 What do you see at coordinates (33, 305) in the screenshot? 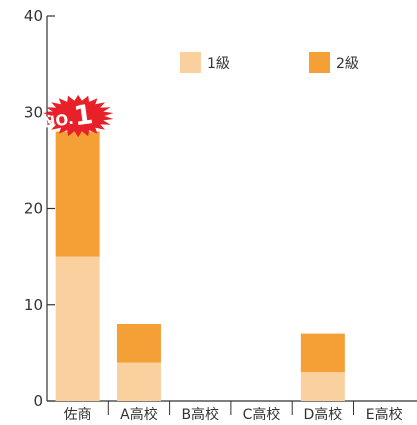
I see `y-tick-label: 10` at bounding box center [33, 305].